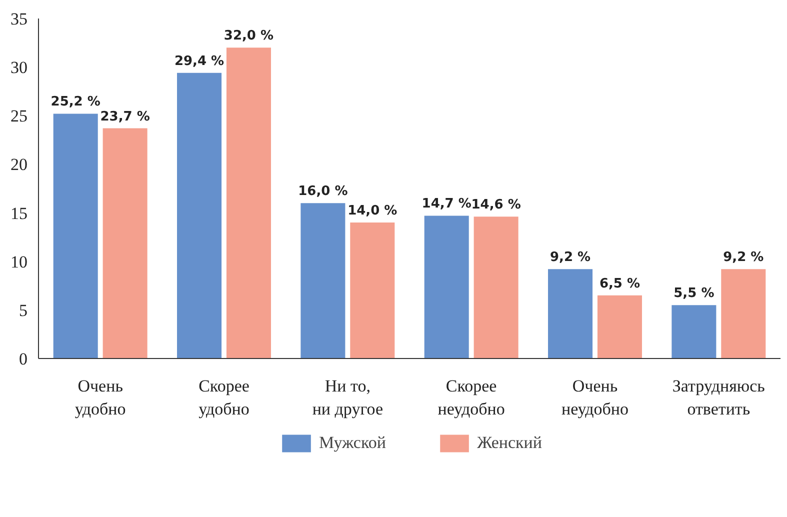  Describe the element at coordinates (694, 294) in the screenshot. I see `data-label: 5,5 %` at that location.